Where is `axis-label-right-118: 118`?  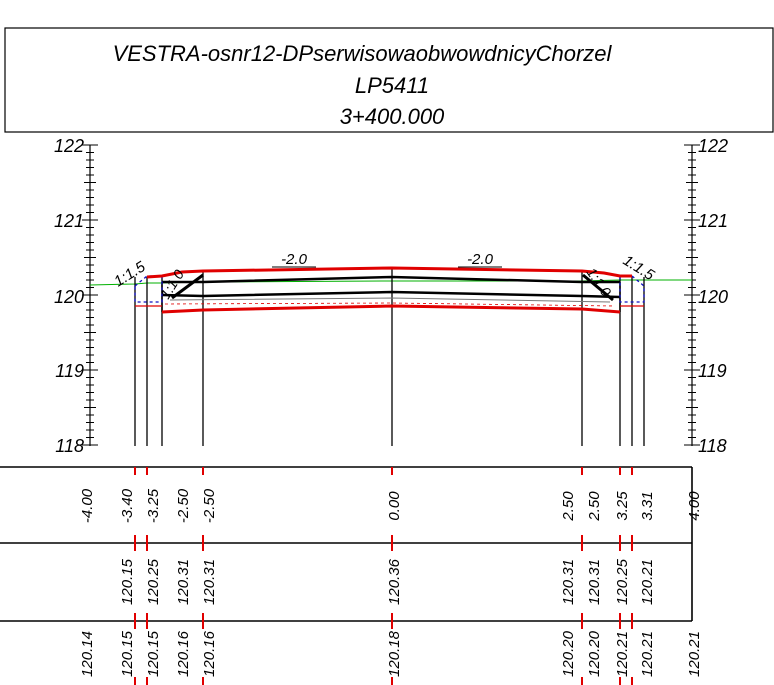 axis-label-right-118: 118 is located at coordinates (712, 446).